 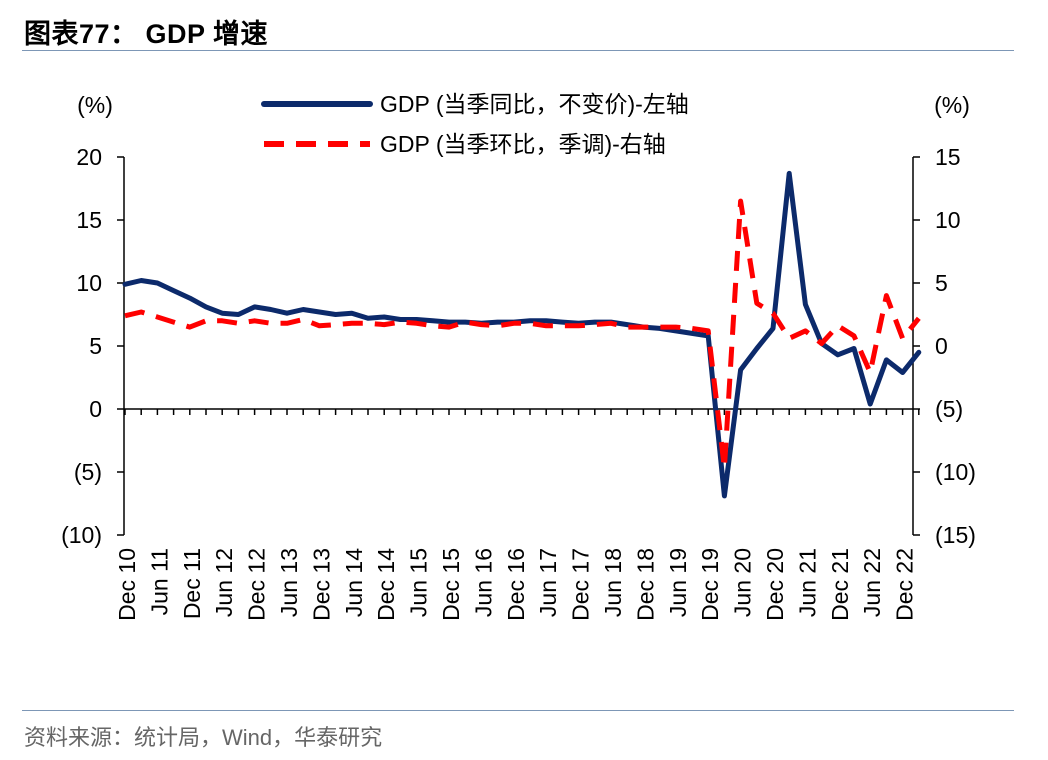 What do you see at coordinates (955, 535) in the screenshot?
I see `right-tick-label: (15)` at bounding box center [955, 535].